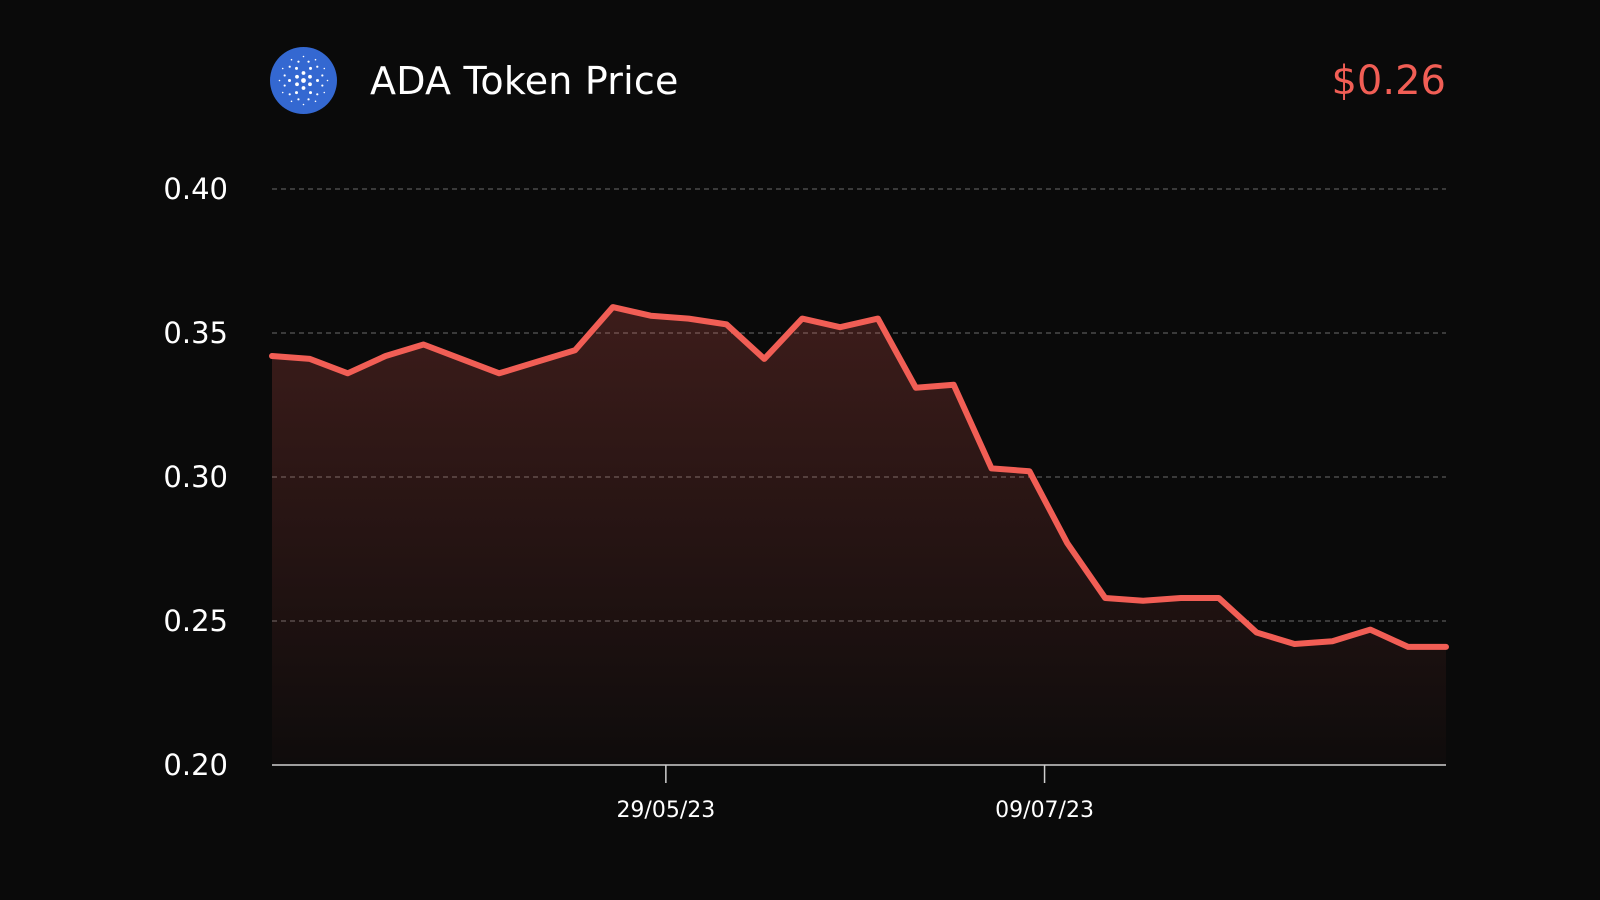 The height and width of the screenshot is (900, 1600). I want to click on cardano-logo-icon, so click(303, 80).